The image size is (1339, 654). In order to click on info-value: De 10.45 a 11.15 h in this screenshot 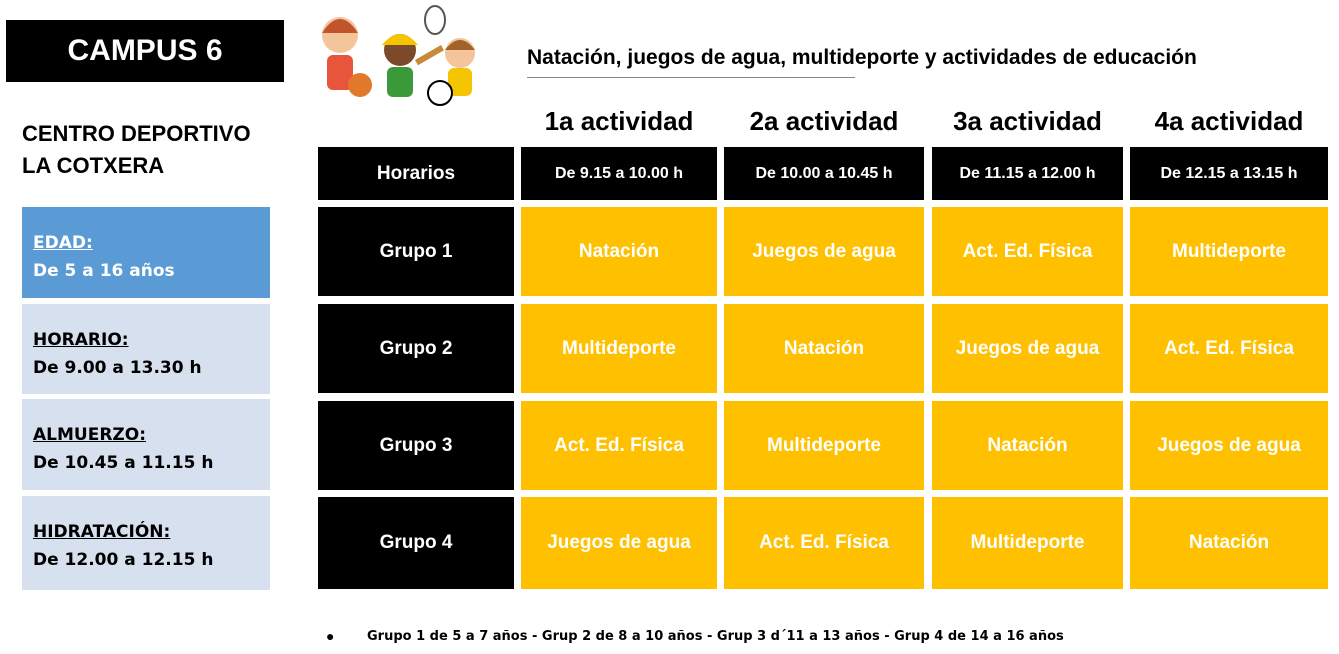, I will do `click(123, 463)`.